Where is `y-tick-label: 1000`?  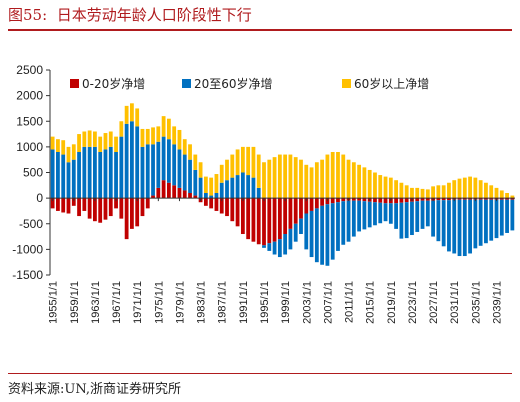
y-tick-label: 1000 is located at coordinates (29, 147).